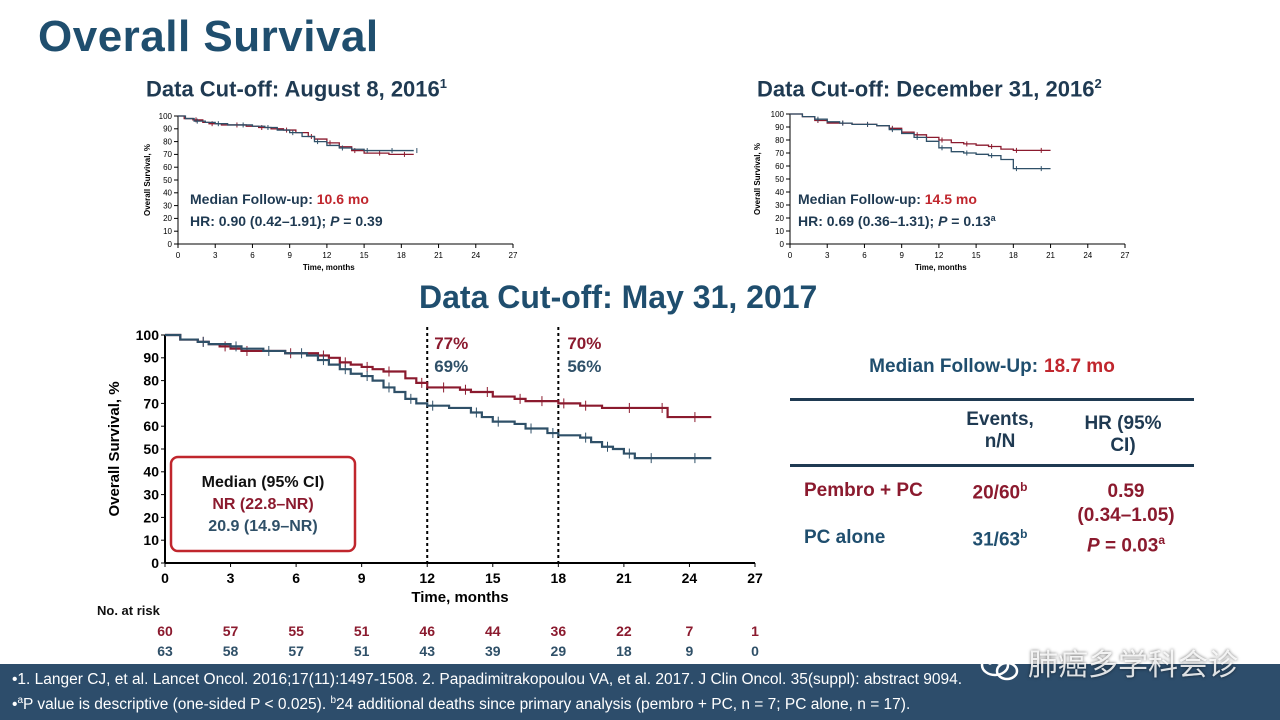 This screenshot has height=720, width=1280. What do you see at coordinates (1093, 546) in the screenshot?
I see `hr-p-label: P` at bounding box center [1093, 546].